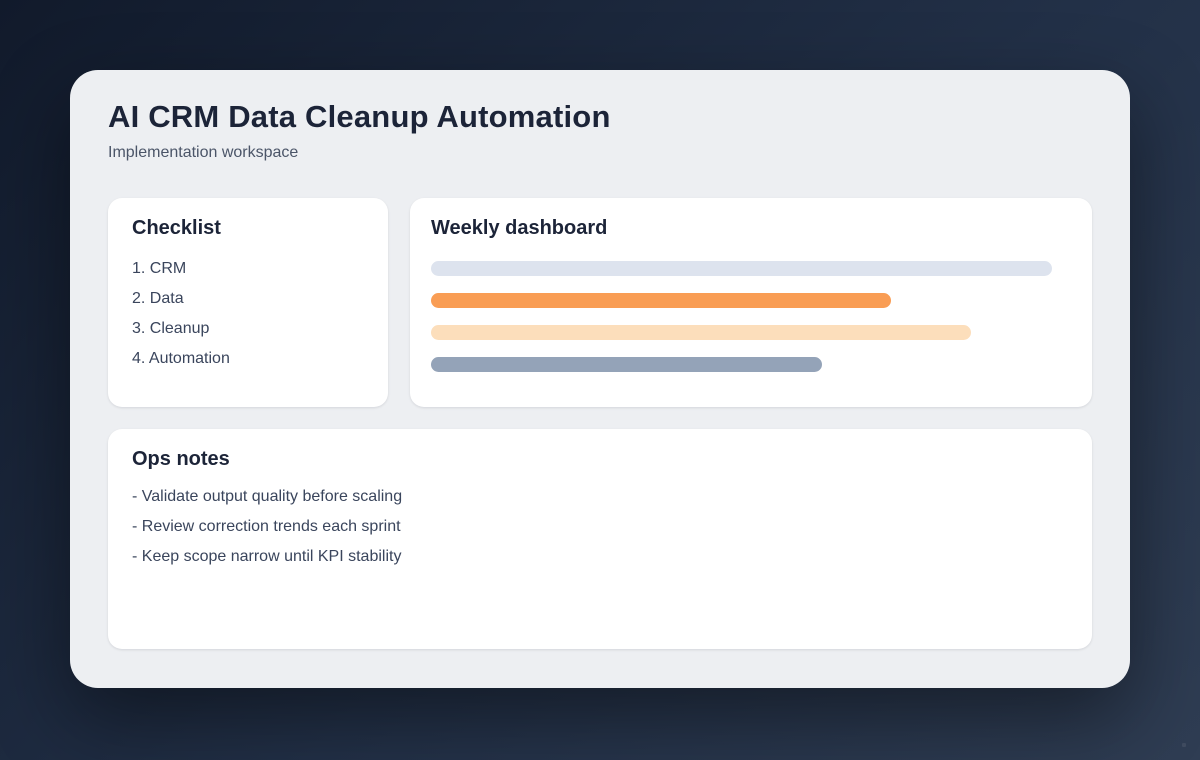 The image size is (1200, 760). What do you see at coordinates (661, 300) in the screenshot?
I see `metric-bar-orange` at bounding box center [661, 300].